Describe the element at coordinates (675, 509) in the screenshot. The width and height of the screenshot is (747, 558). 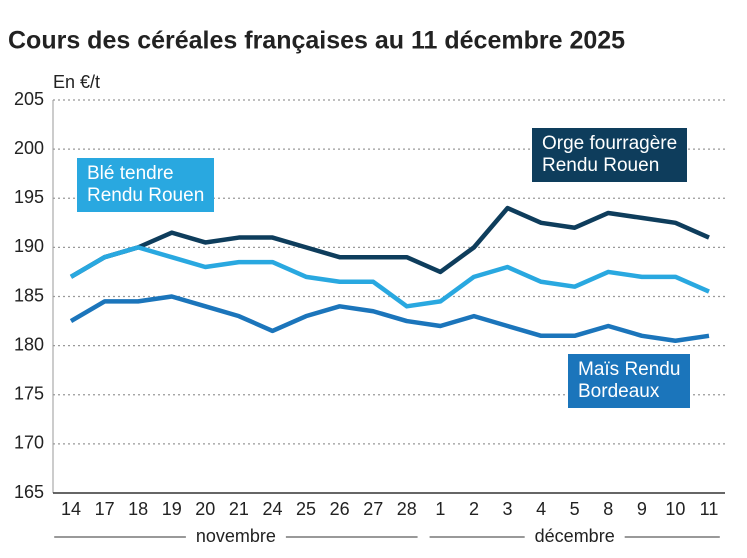
I see `x-tick-label: 10` at that location.